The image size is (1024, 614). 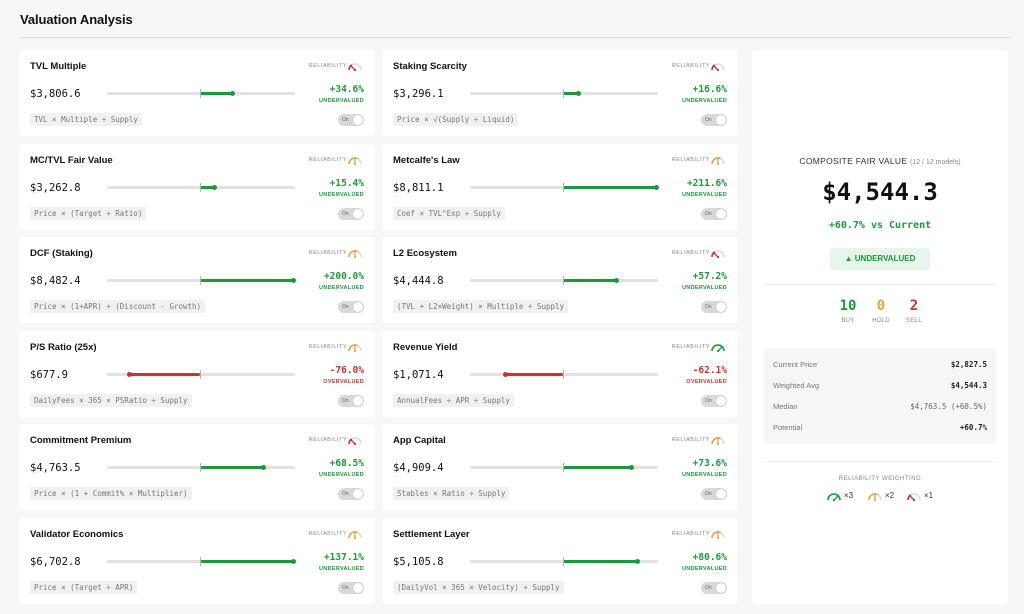 What do you see at coordinates (890, 495) in the screenshot?
I see `weight-label: ×2` at bounding box center [890, 495].